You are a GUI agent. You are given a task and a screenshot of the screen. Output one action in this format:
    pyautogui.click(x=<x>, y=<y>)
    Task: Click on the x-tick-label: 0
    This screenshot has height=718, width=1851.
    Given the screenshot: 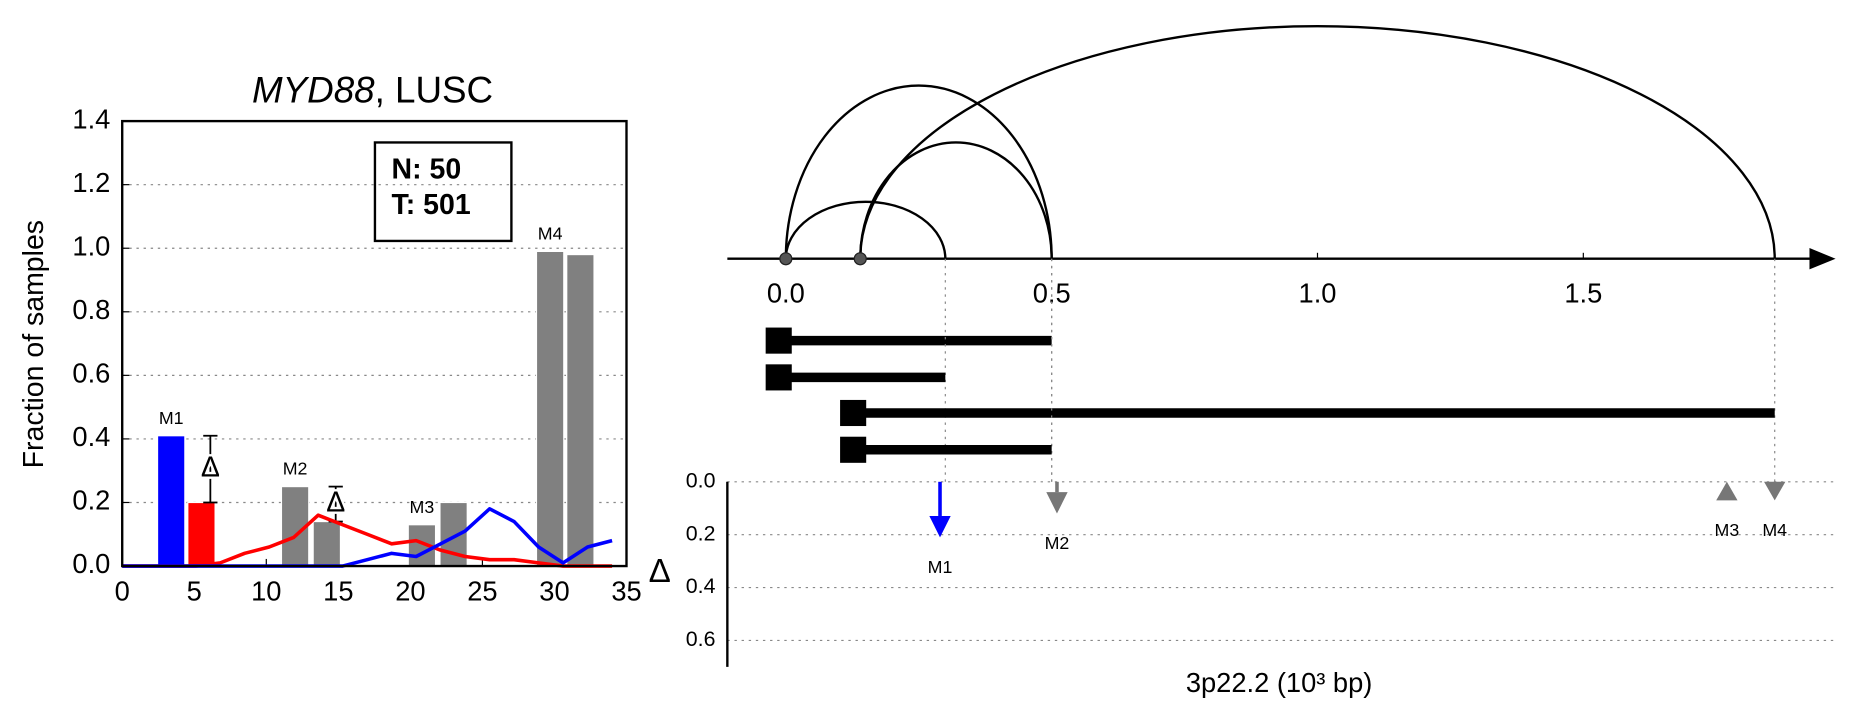 What is the action you would take?
    pyautogui.click(x=122, y=591)
    